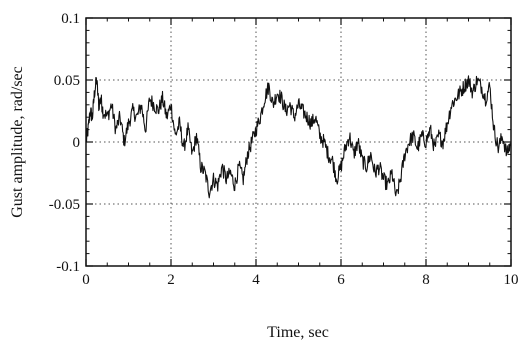  Describe the element at coordinates (64, 205) in the screenshot. I see `y-tick-label: -0.05` at that location.